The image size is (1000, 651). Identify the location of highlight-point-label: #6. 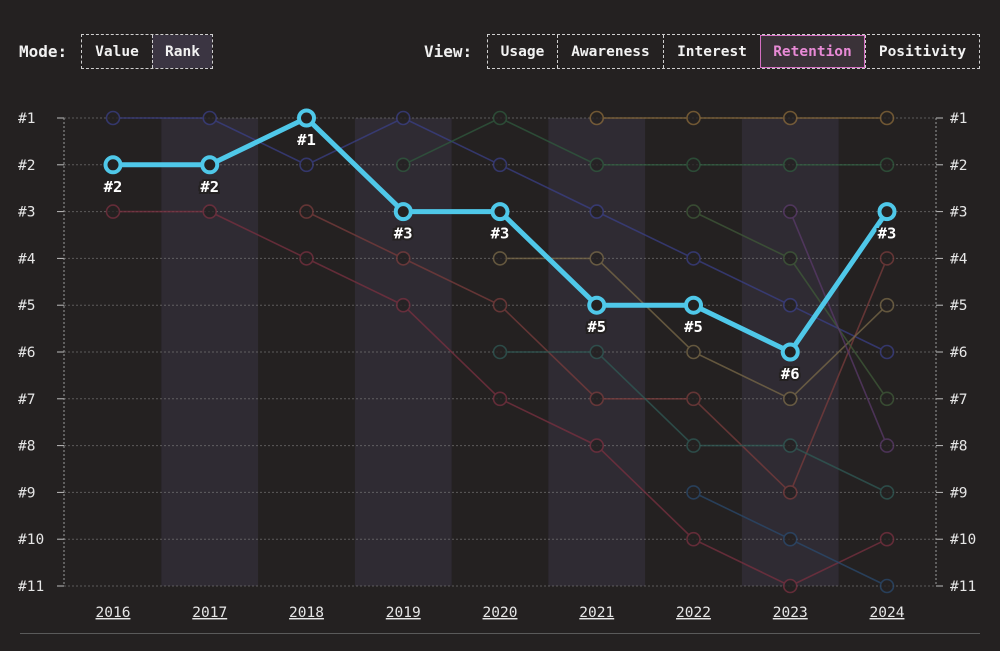
(790, 374).